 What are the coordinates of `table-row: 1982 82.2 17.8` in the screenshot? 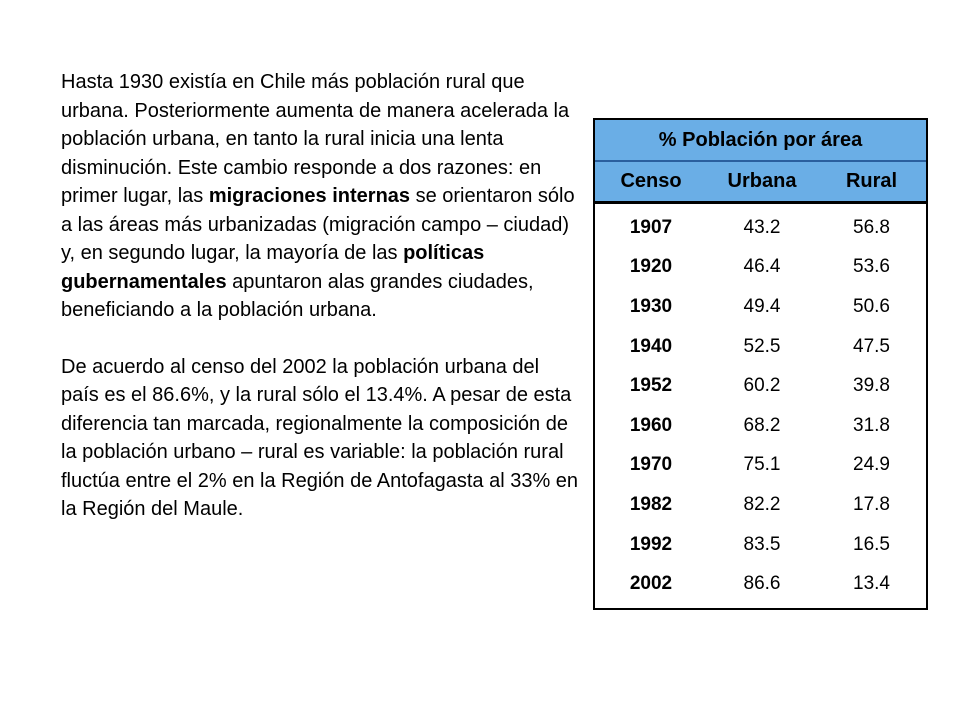 It's located at (760, 505).